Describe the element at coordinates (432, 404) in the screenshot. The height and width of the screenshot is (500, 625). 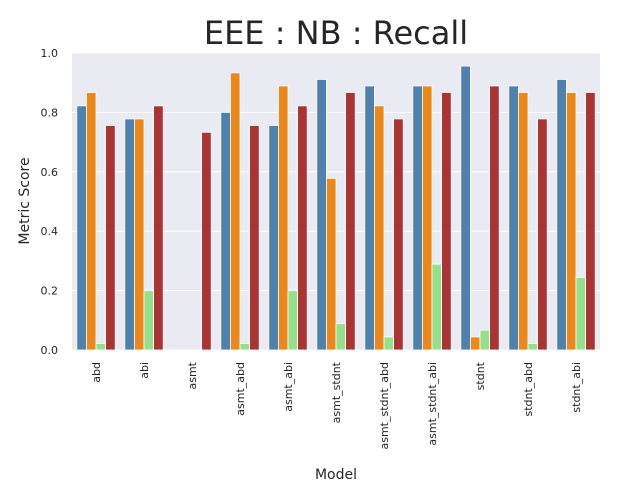
I see `x-tick-label: asmt_stdnt_abi` at that location.